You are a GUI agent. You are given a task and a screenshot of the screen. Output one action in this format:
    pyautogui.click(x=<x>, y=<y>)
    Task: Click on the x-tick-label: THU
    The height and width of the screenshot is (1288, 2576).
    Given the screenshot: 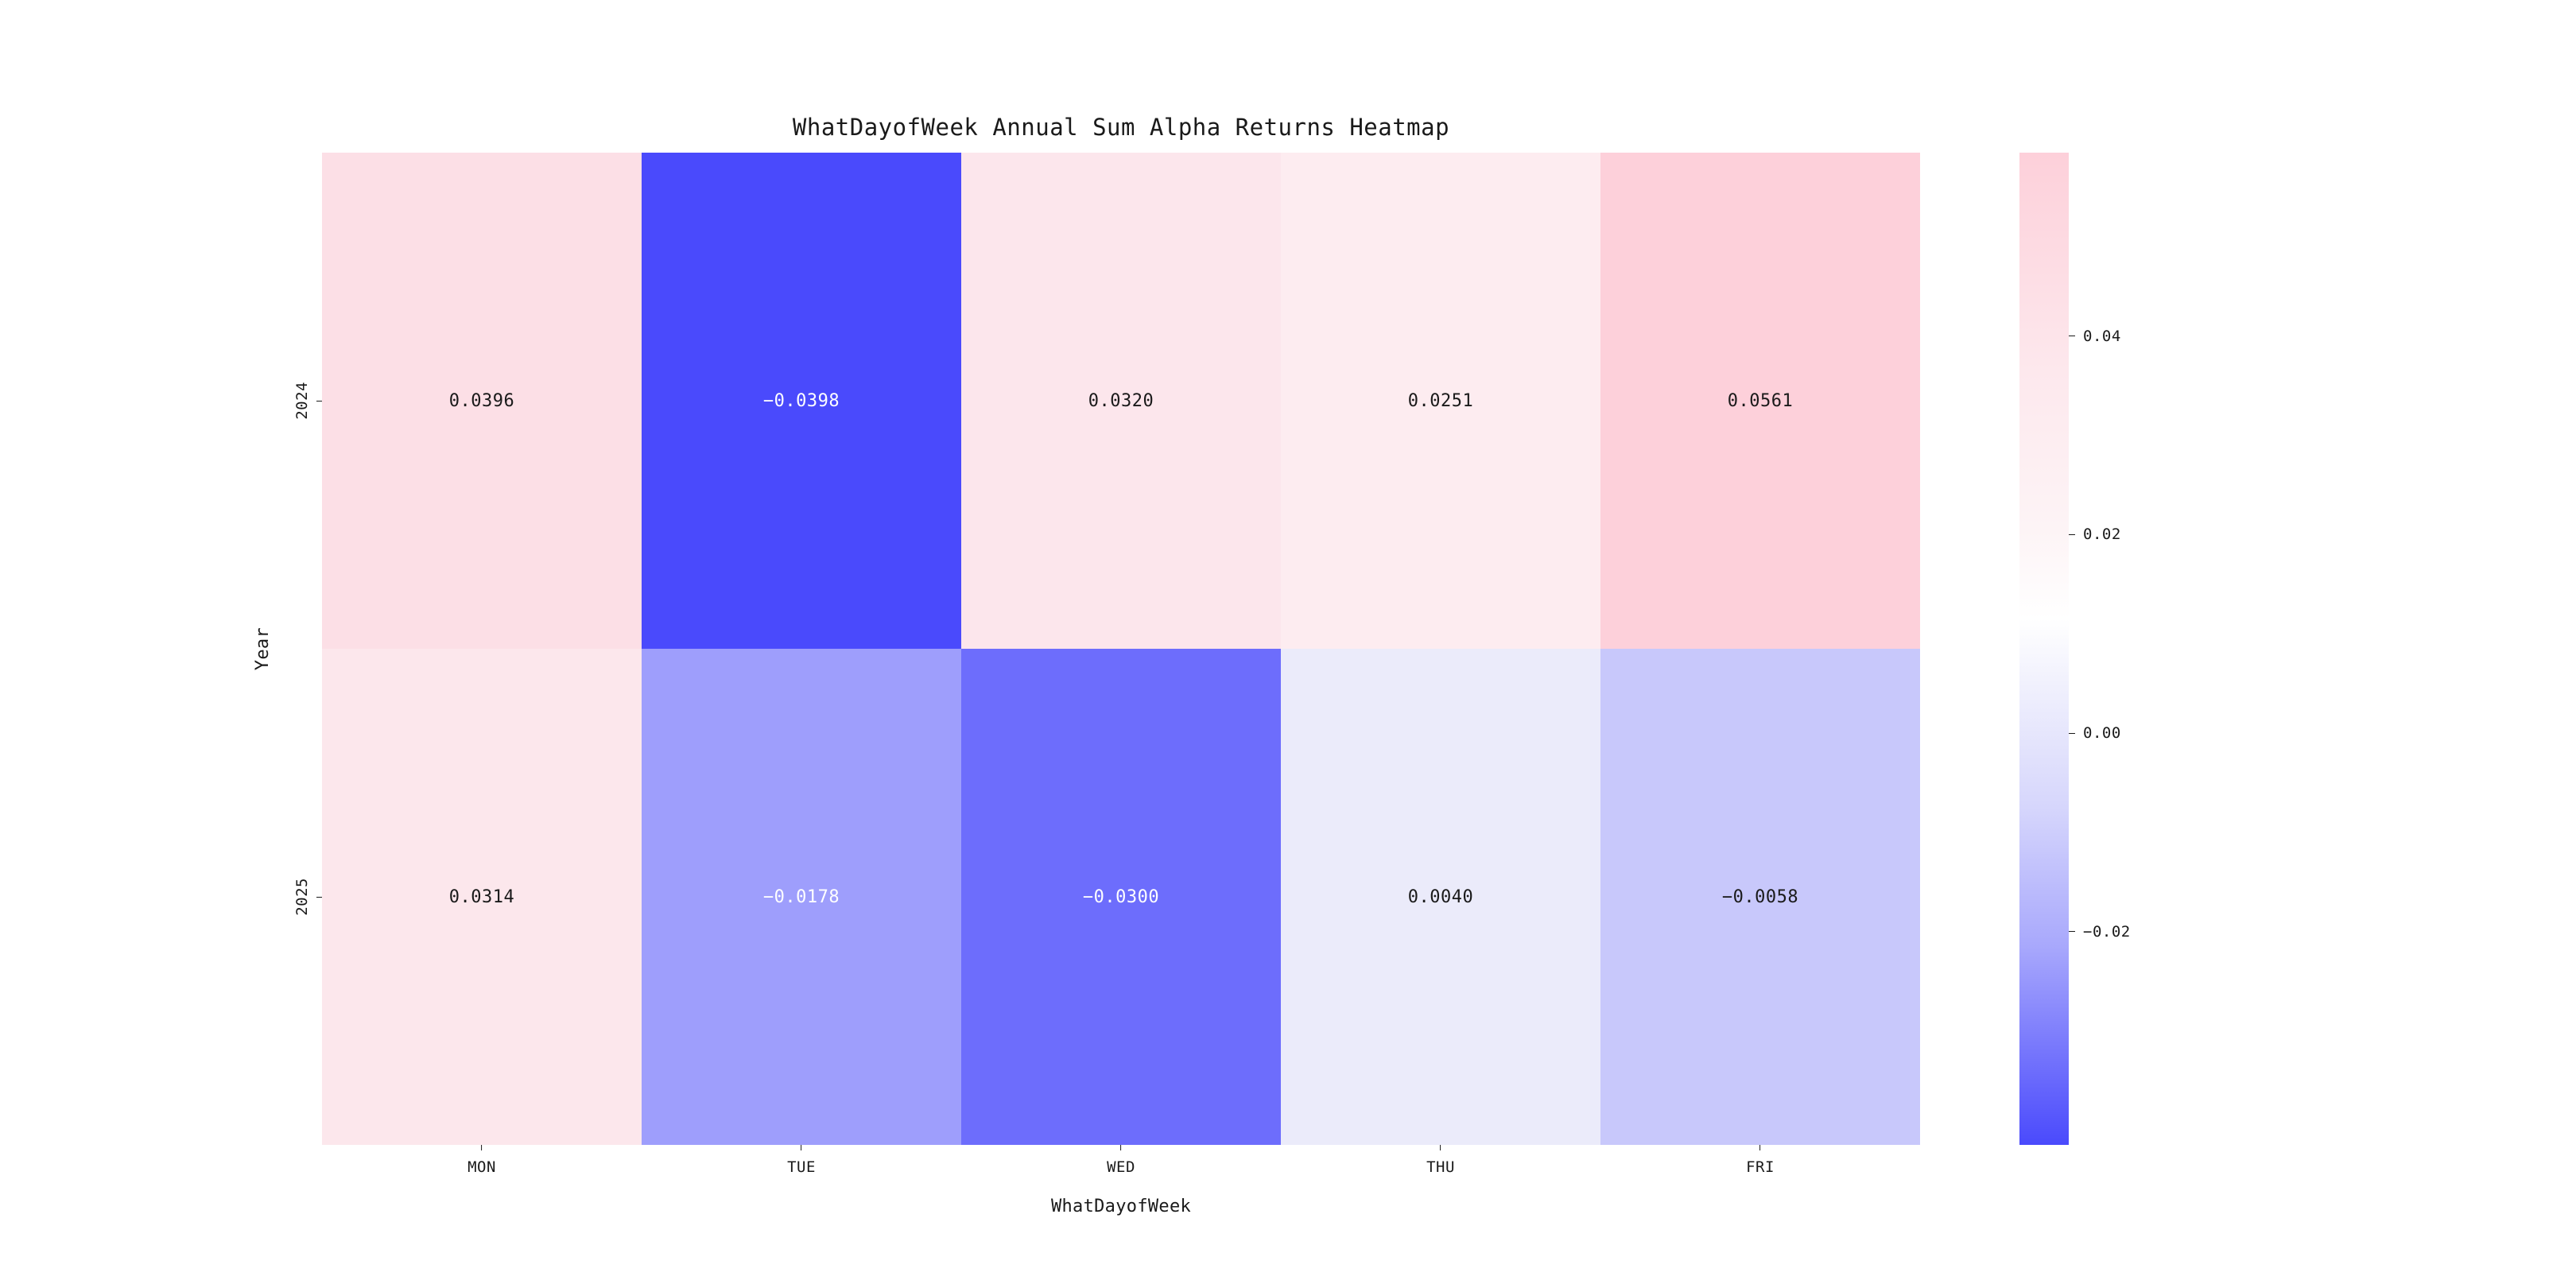 What is the action you would take?
    pyautogui.click(x=1441, y=1167)
    